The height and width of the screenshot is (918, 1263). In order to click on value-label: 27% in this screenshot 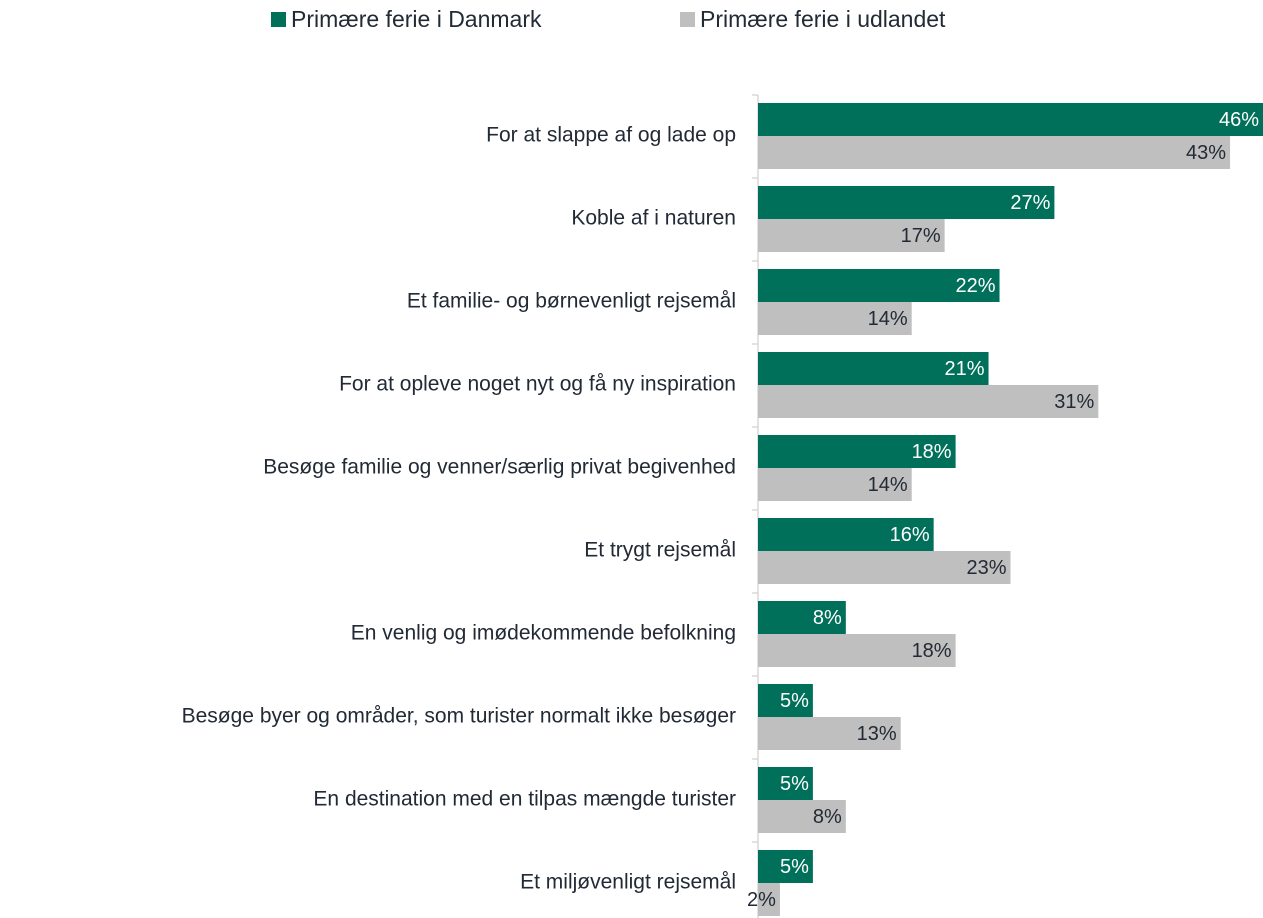, I will do `click(1030, 203)`.